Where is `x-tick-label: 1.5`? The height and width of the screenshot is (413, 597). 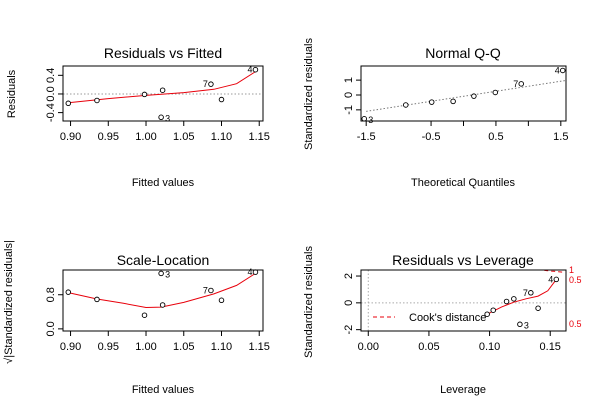 x-tick-label: 1.5 is located at coordinates (560, 137).